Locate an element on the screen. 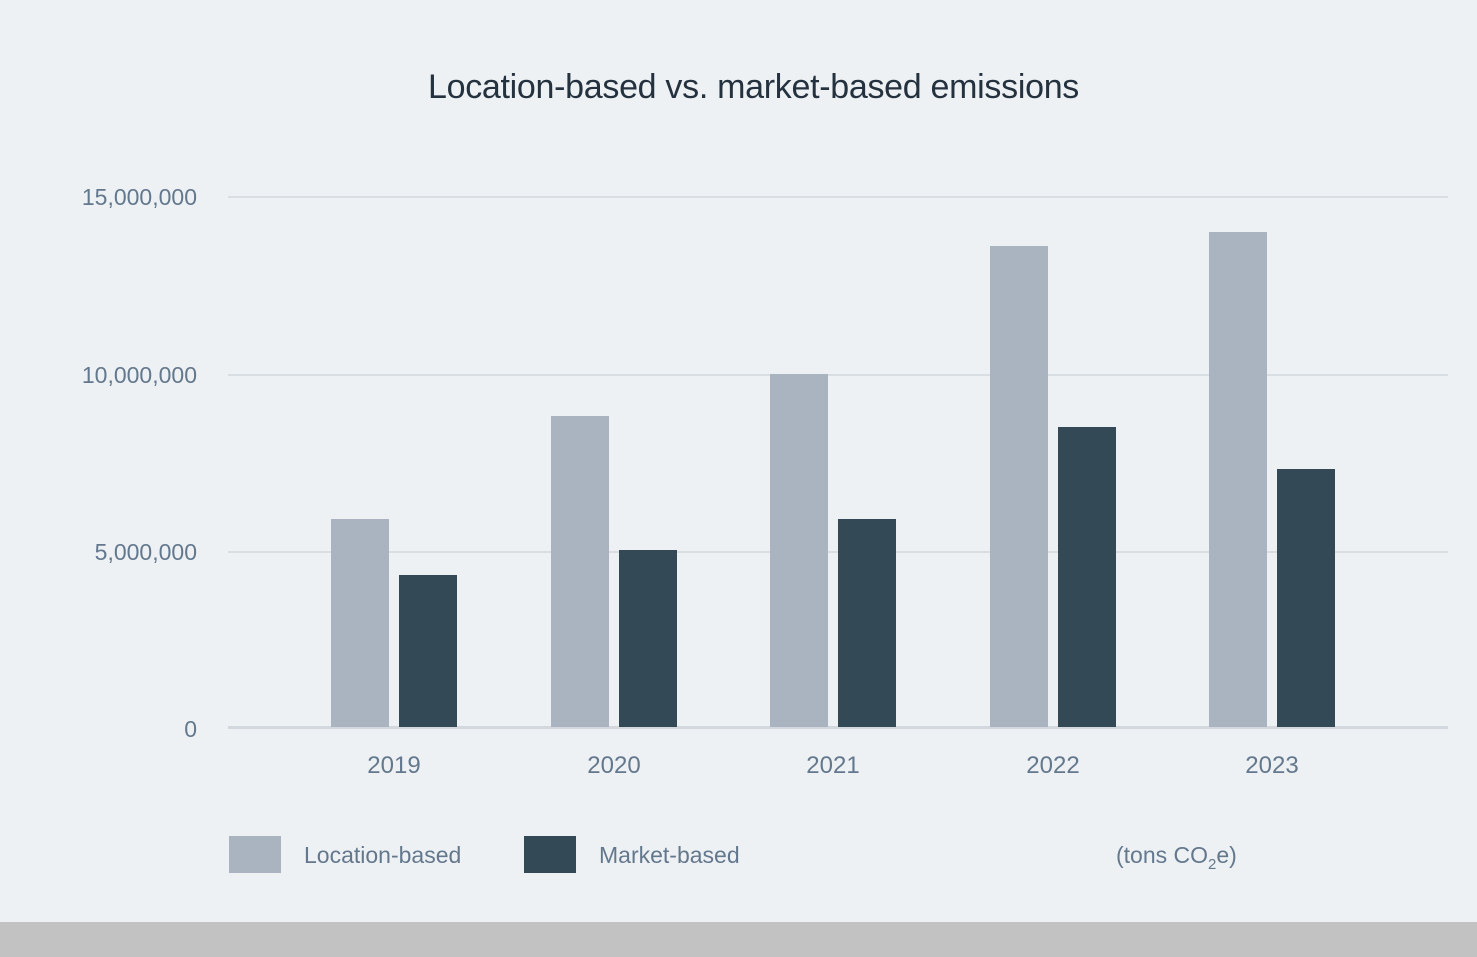 This screenshot has width=1477, height=957. bar-market-based-2021 is located at coordinates (867, 623).